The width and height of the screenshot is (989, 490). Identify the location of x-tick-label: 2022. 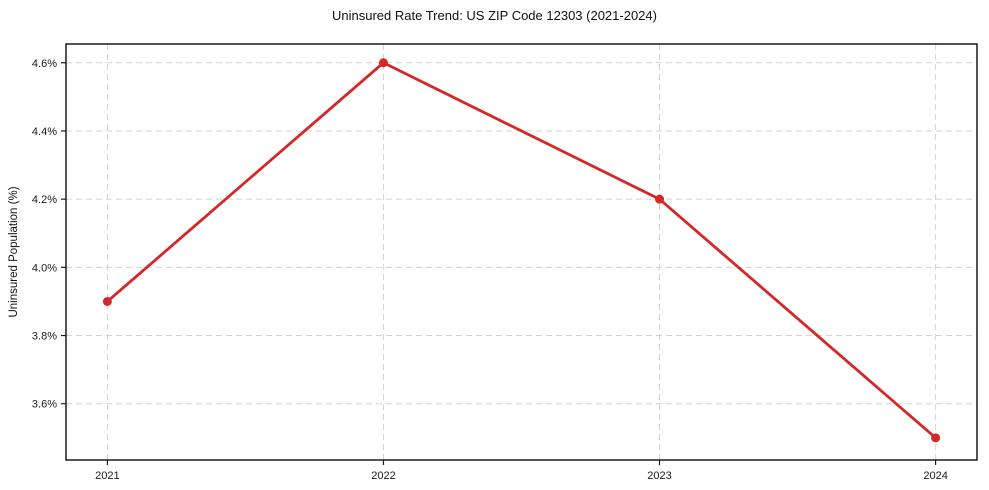
(383, 476).